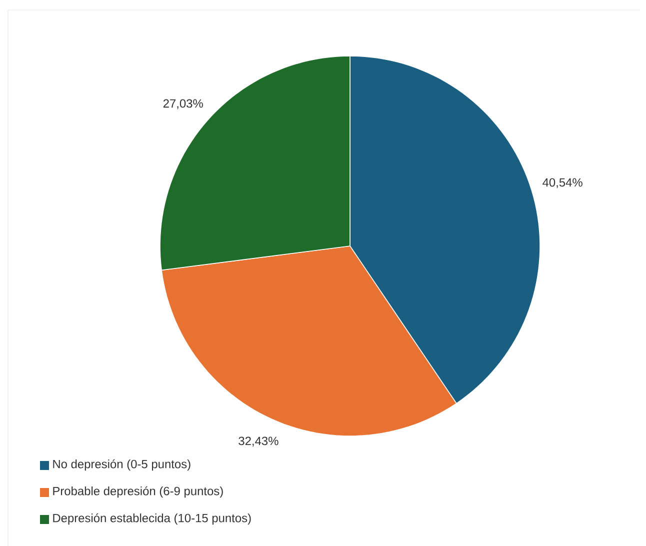 The width and height of the screenshot is (646, 546). Describe the element at coordinates (258, 441) in the screenshot. I see `data-label: 32,43%` at that location.